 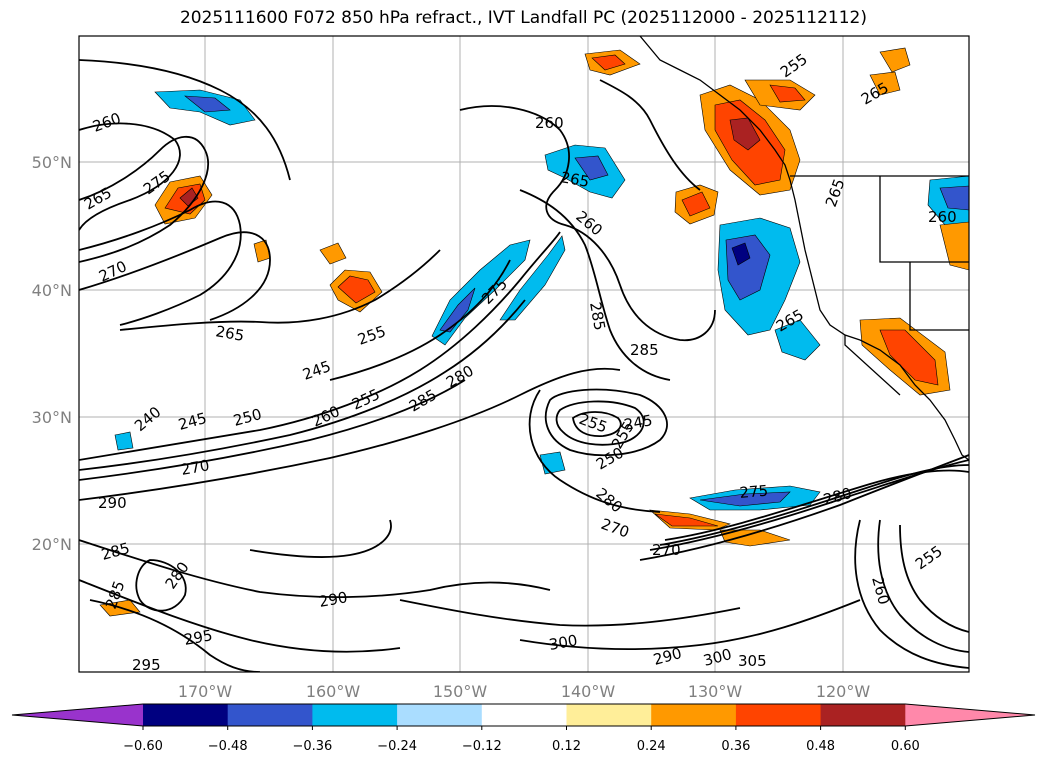 What do you see at coordinates (524, 691) in the screenshot?
I see `longitude-labels: 170°W 160°W 150°W 140°W 130°W 120°W` at bounding box center [524, 691].